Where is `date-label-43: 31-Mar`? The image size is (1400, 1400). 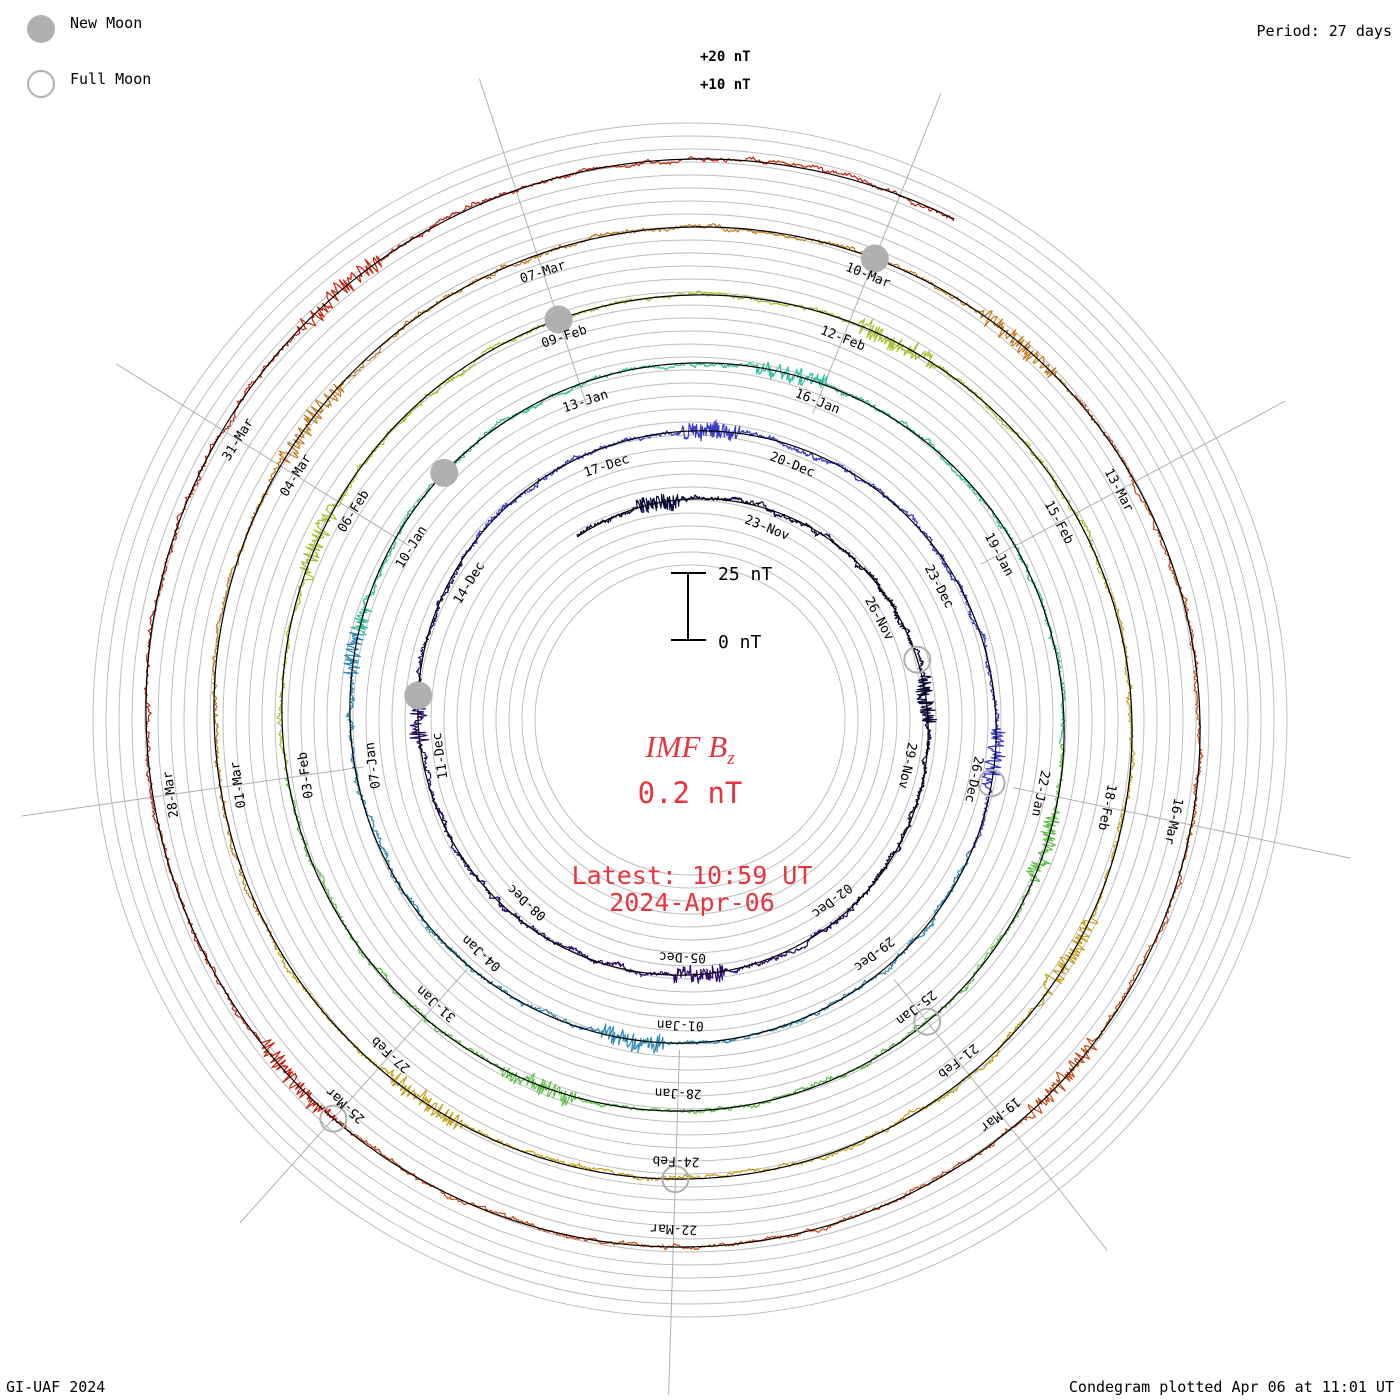
date-label-43: 31-Mar is located at coordinates (239, 440).